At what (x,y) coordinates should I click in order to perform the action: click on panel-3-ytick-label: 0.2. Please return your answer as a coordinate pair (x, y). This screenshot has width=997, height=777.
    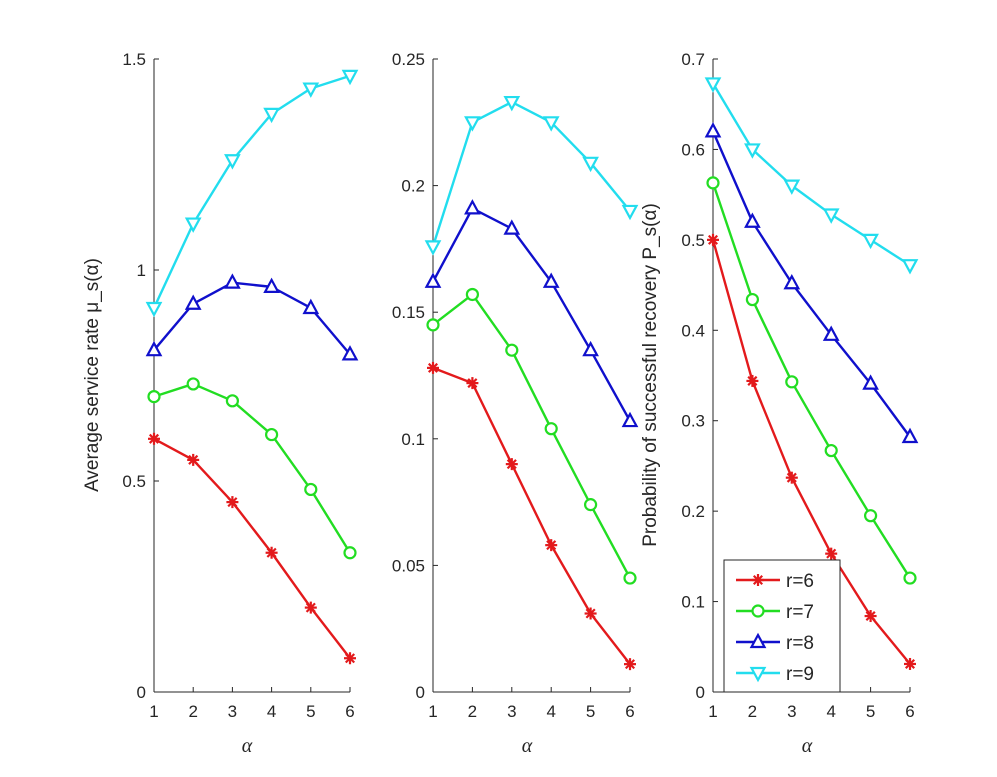
    Looking at the image, I should click on (693, 511).